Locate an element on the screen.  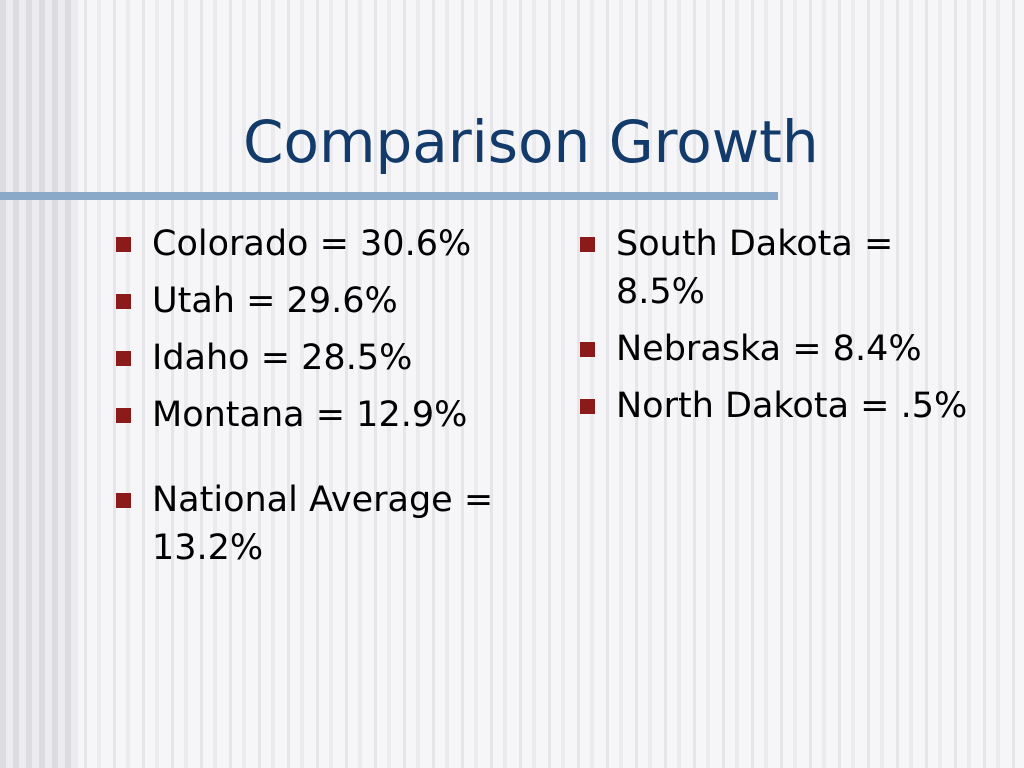
background-band is located at coordinates (39, 384).